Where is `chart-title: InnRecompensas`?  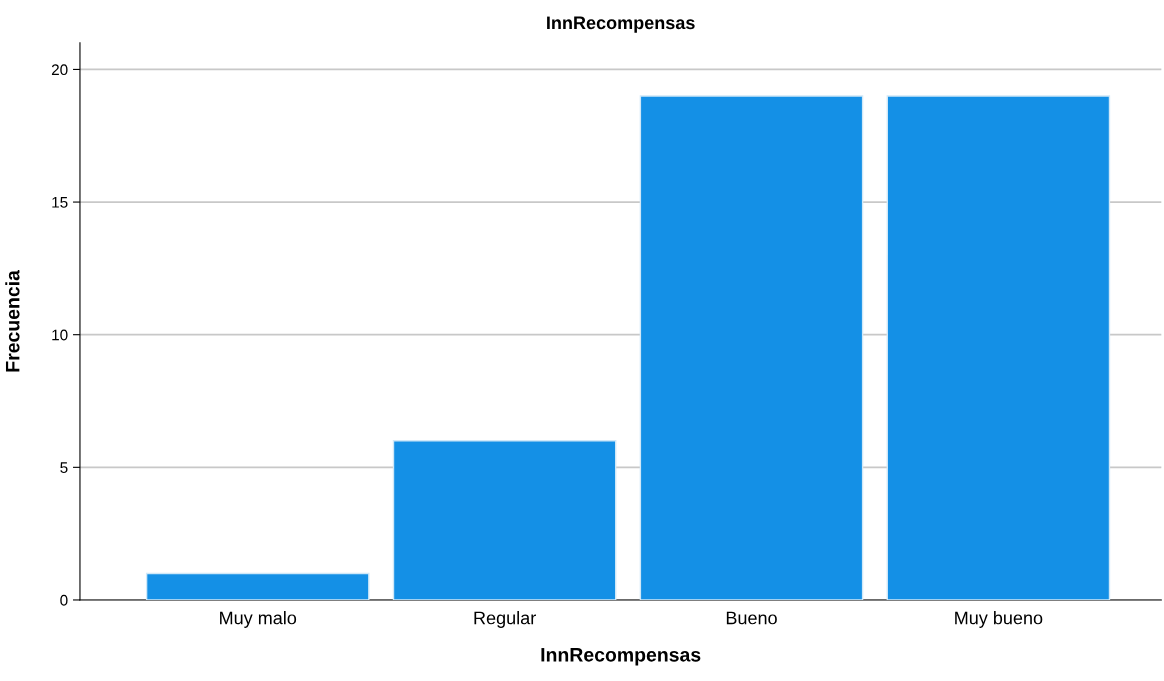 chart-title: InnRecompensas is located at coordinates (621, 24).